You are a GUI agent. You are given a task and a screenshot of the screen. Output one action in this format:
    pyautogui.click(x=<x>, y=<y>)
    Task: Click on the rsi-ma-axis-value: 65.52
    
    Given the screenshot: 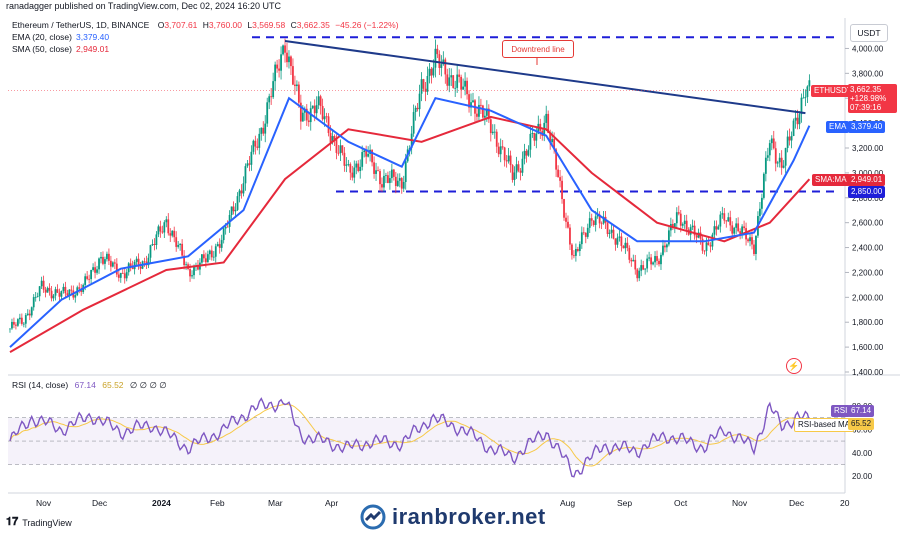 What is the action you would take?
    pyautogui.click(x=861, y=424)
    